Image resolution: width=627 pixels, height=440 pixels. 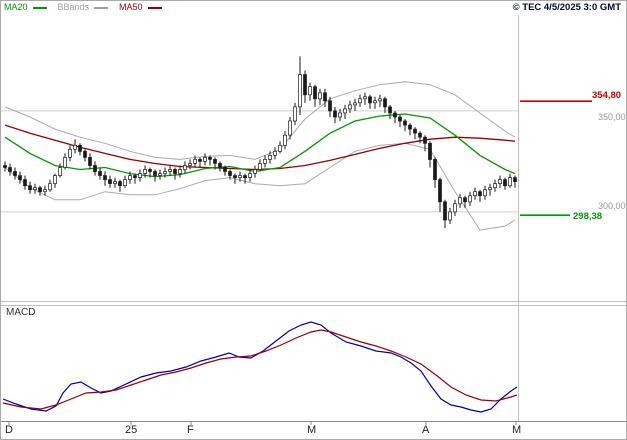 What do you see at coordinates (607, 96) in the screenshot?
I see `resistance-price-label: 354,80` at bounding box center [607, 96].